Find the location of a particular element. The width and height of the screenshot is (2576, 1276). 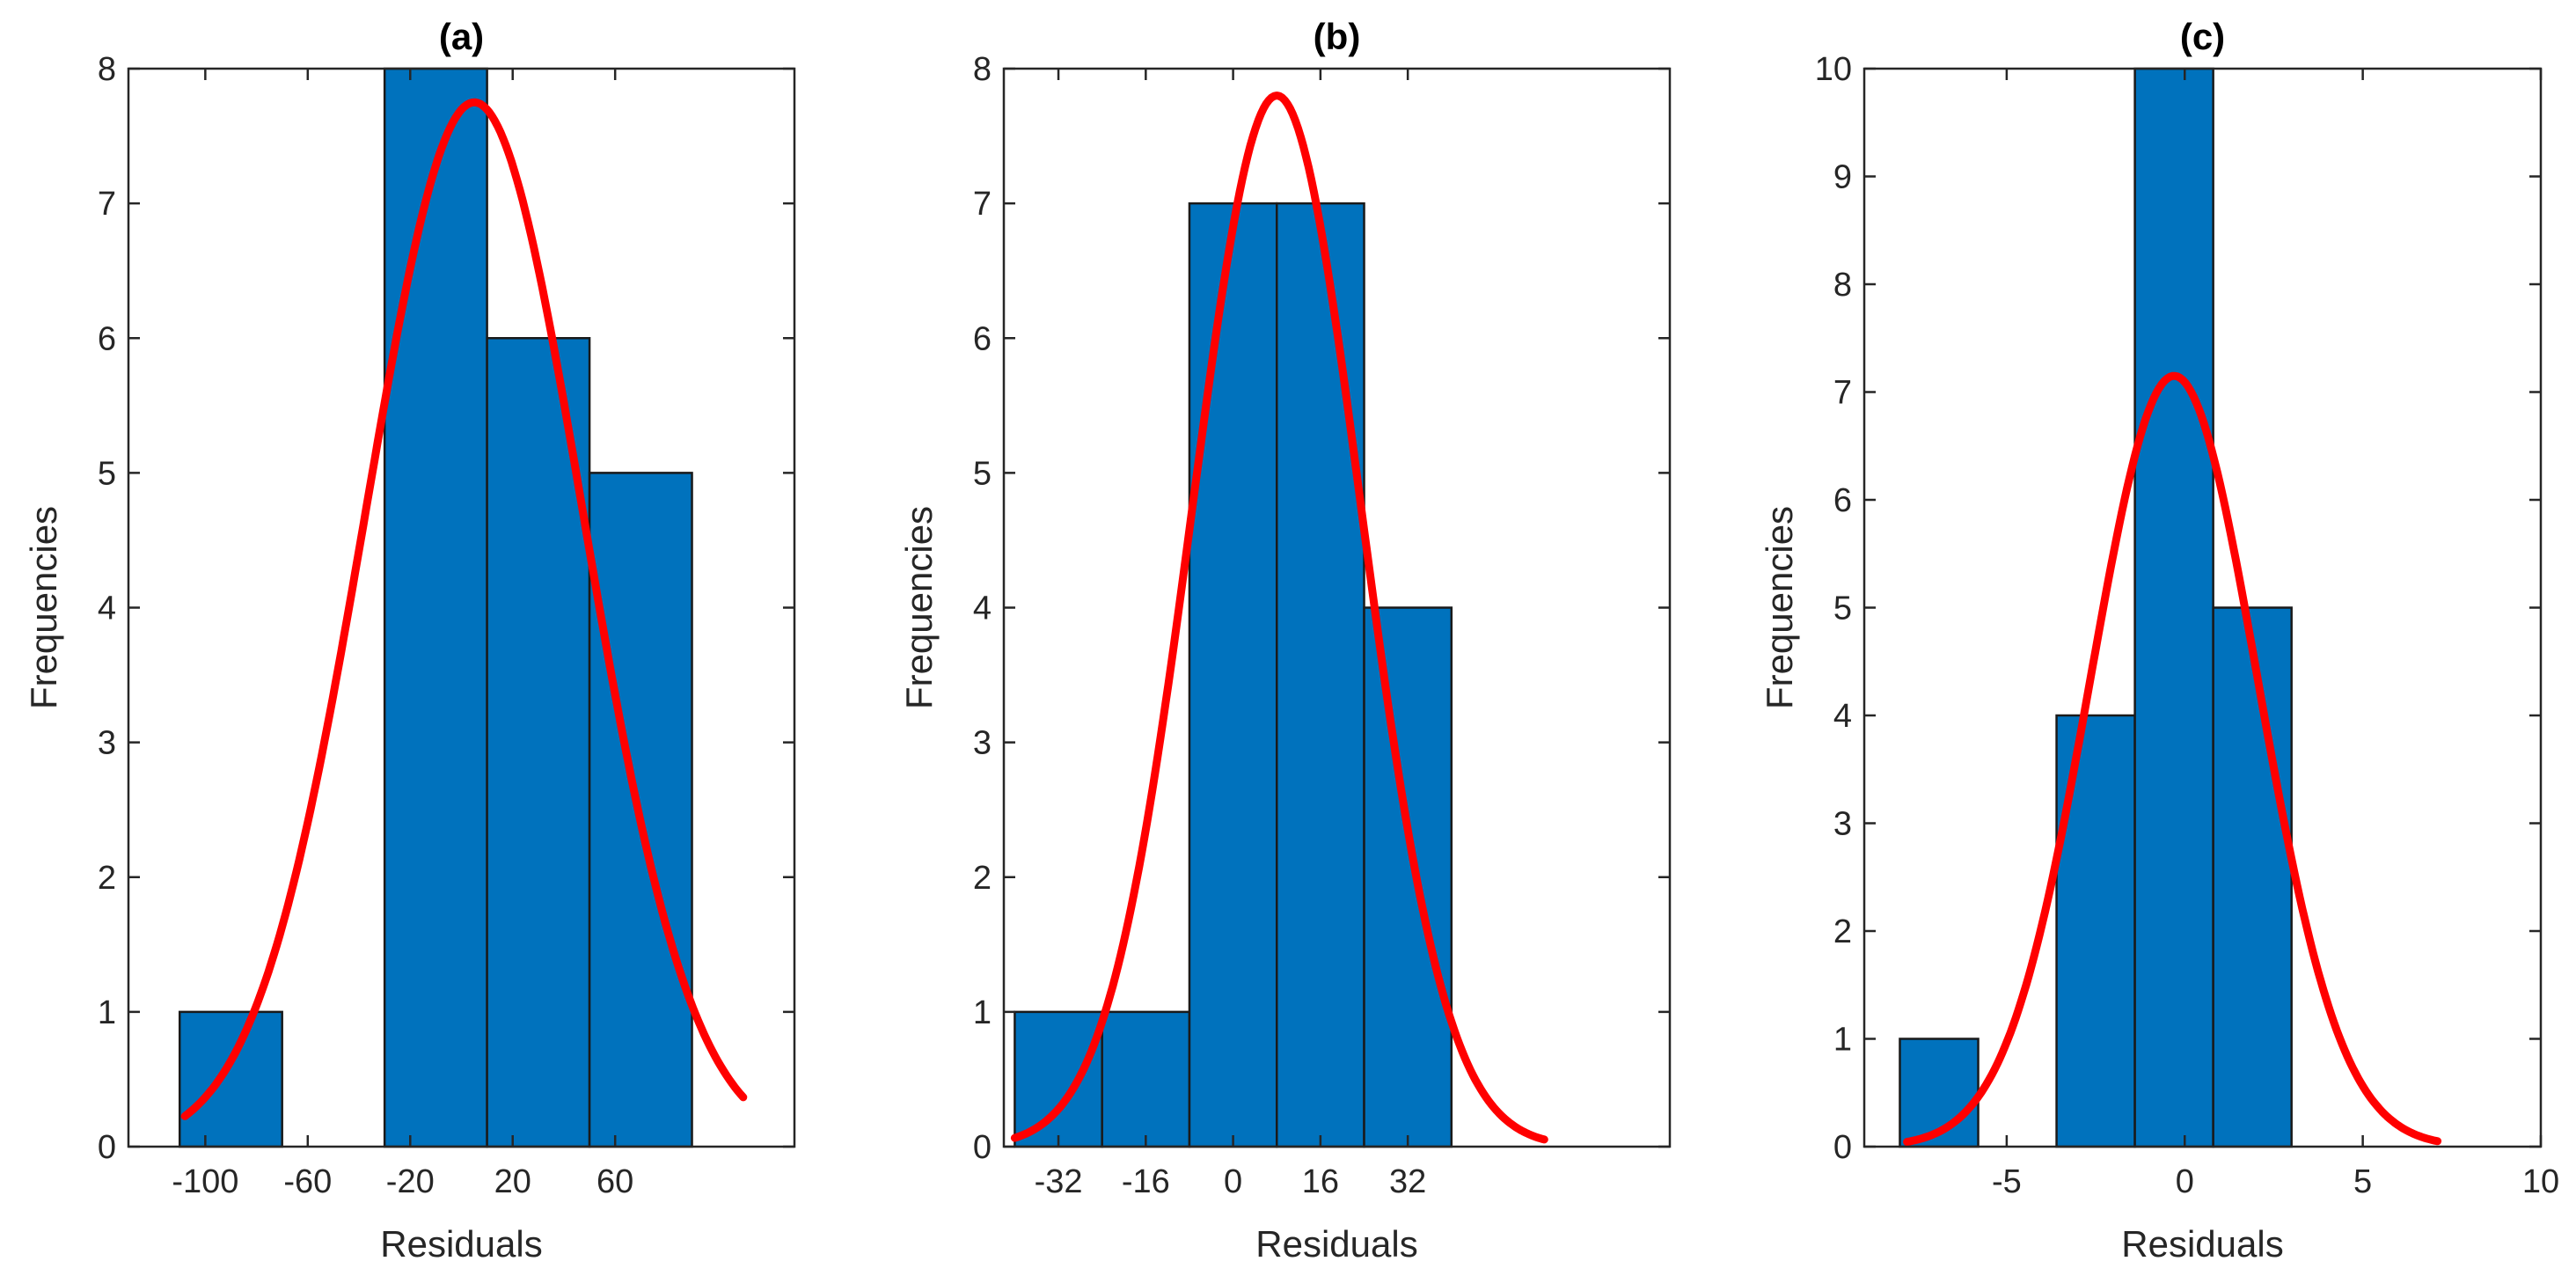

x-tick-label: -32 is located at coordinates (1059, 1182).